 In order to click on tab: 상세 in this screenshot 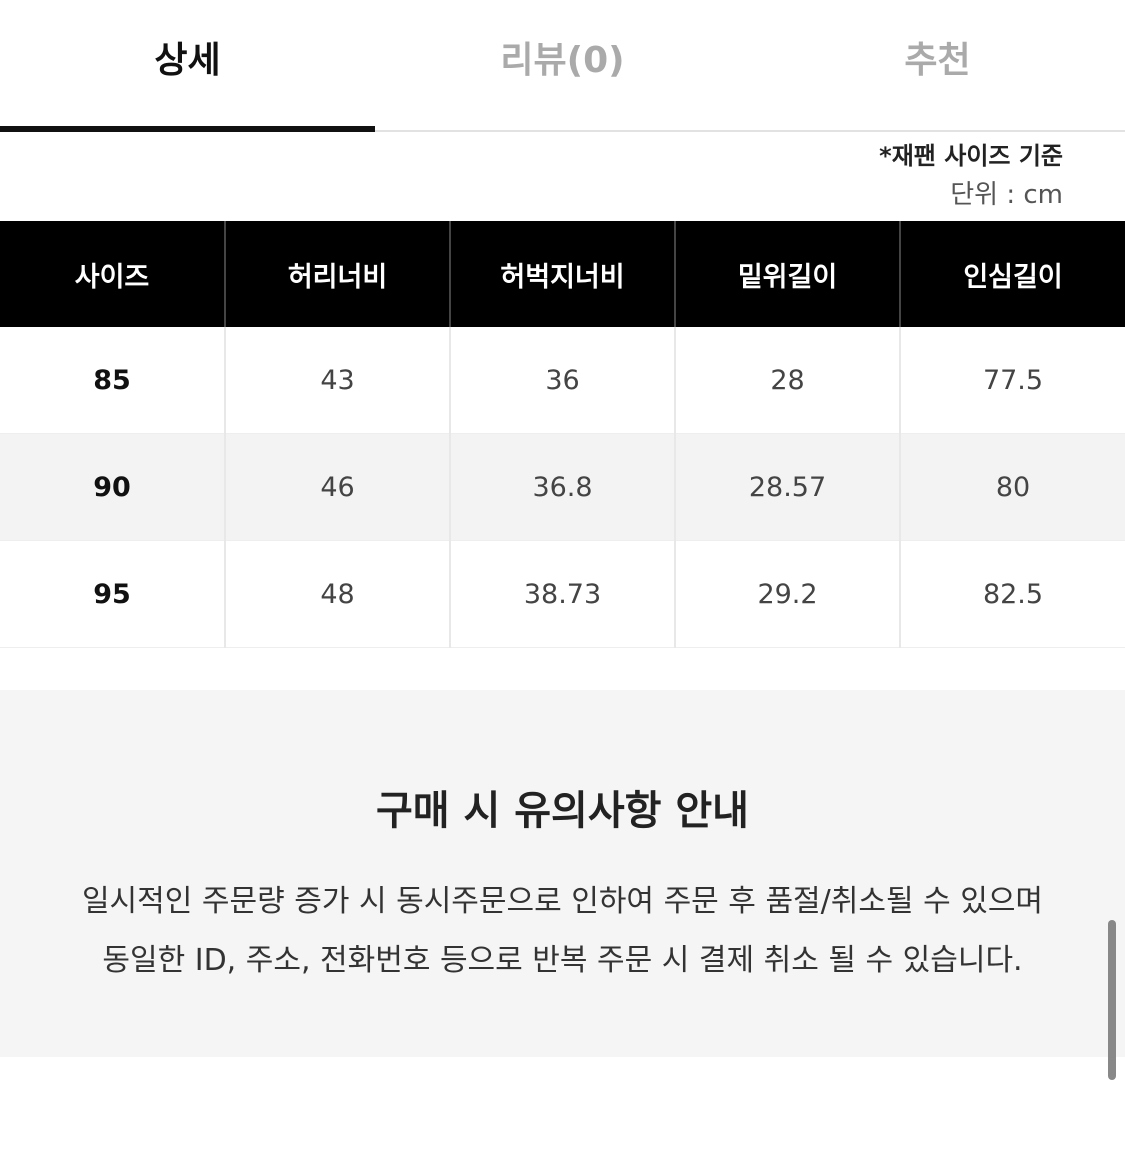, I will do `click(187, 66)`.